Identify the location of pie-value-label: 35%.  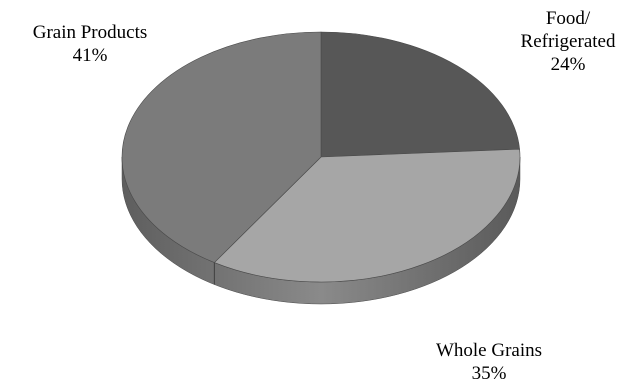
(489, 373).